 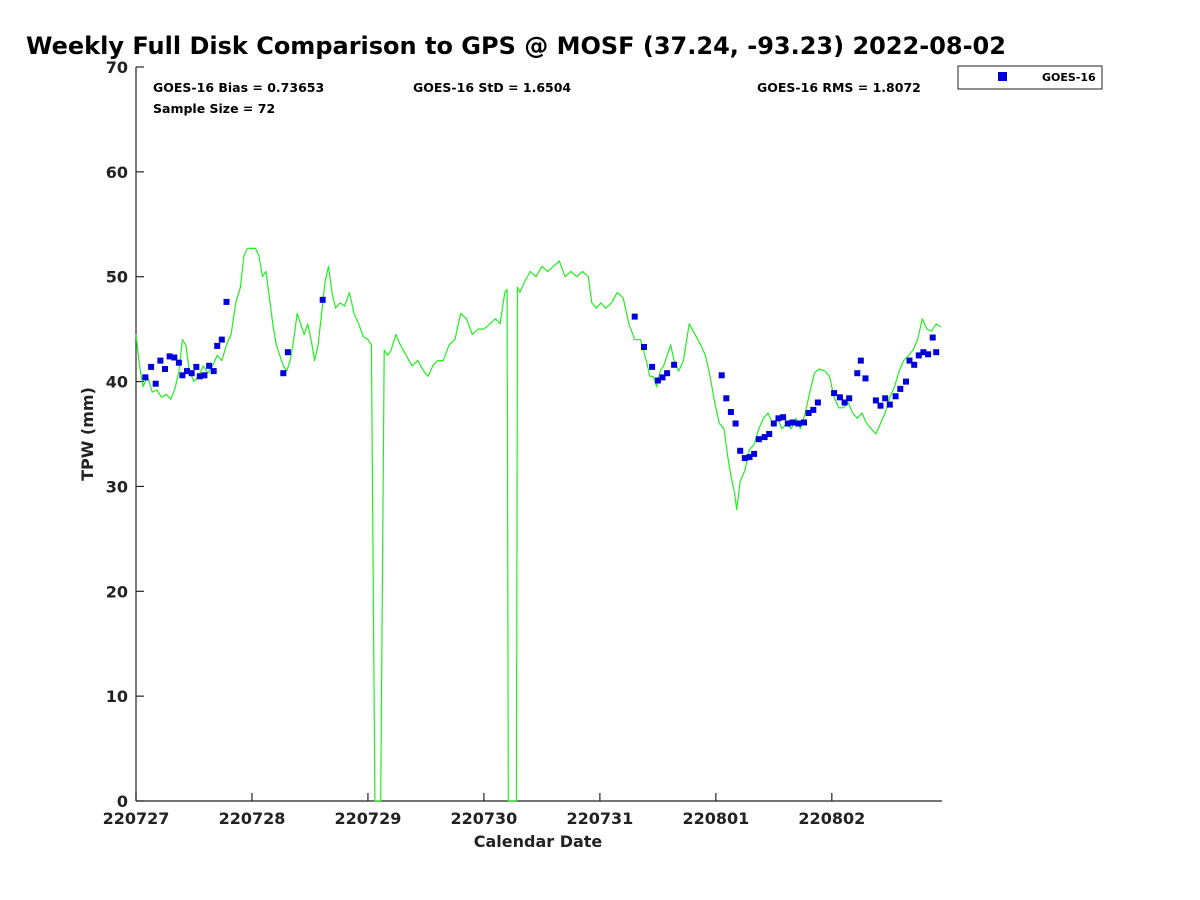 What do you see at coordinates (1030, 77) in the screenshot?
I see `legend-box` at bounding box center [1030, 77].